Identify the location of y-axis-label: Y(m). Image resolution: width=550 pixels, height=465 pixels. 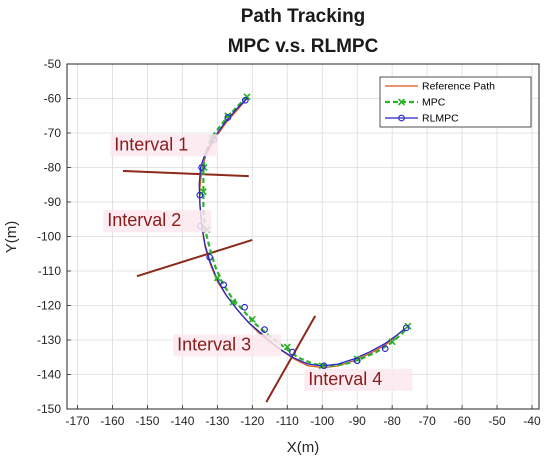
(11, 237).